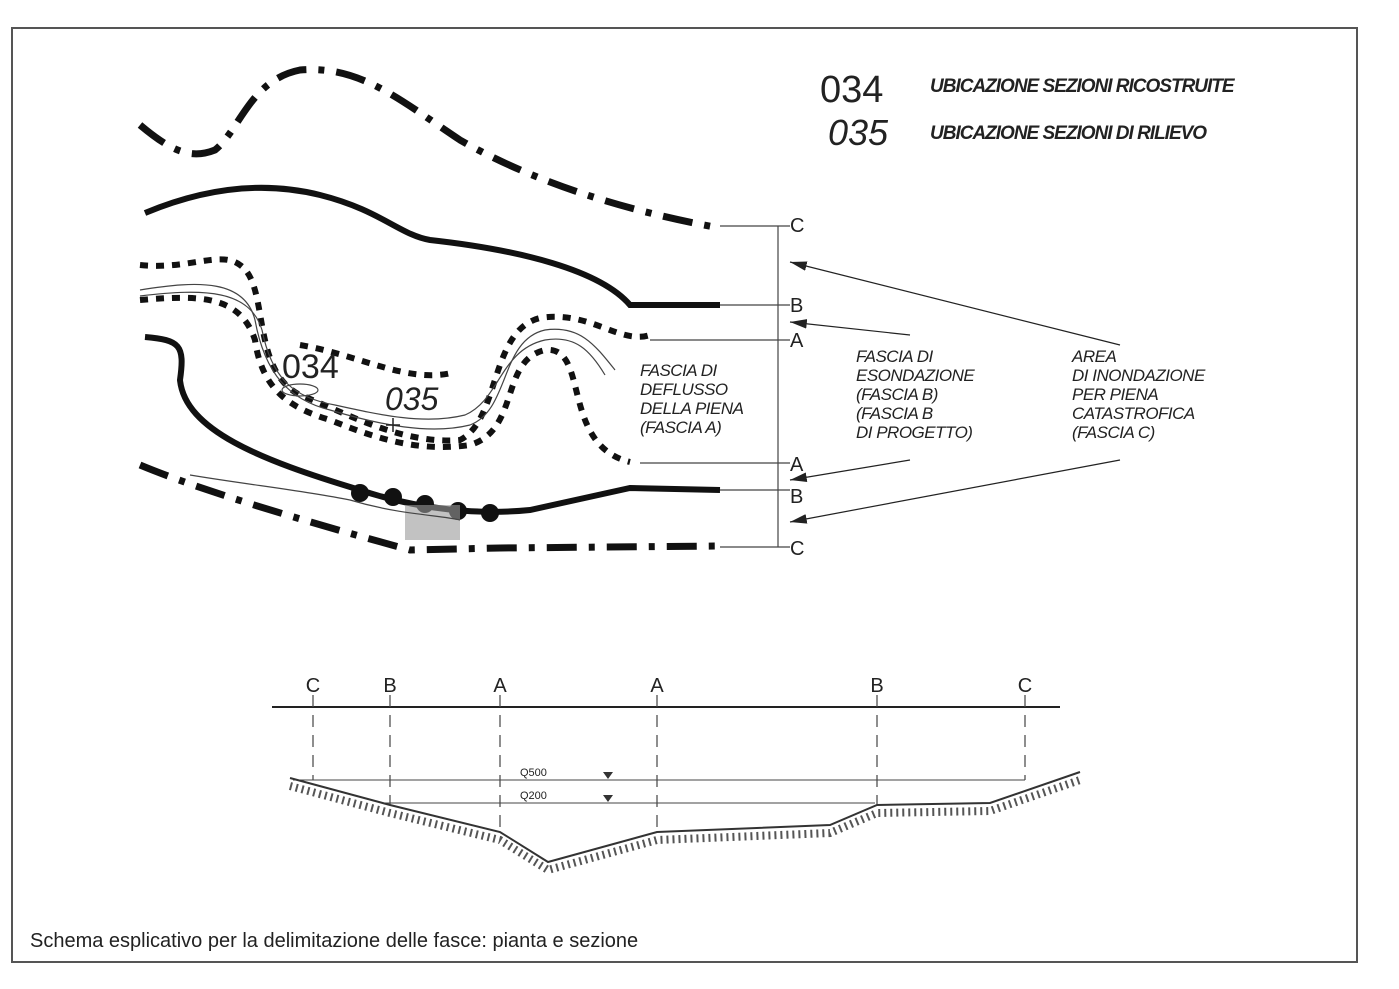 The height and width of the screenshot is (989, 1399). I want to click on note-line: (FASCIA A), so click(680, 427).